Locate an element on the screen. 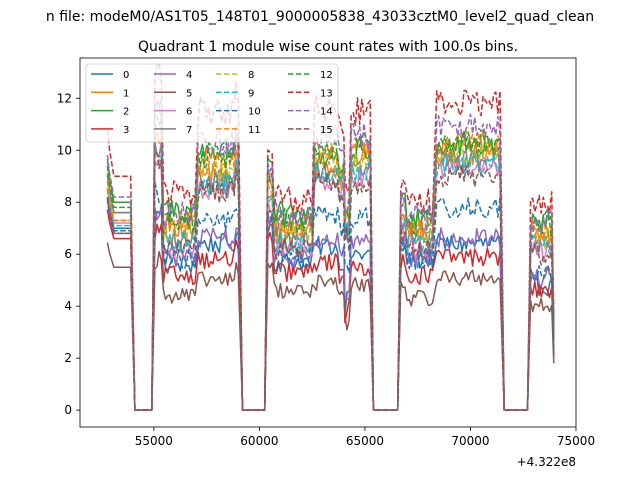 Image resolution: width=640 pixels, height=480 pixels. x-tick-label: 55000 is located at coordinates (154, 441).